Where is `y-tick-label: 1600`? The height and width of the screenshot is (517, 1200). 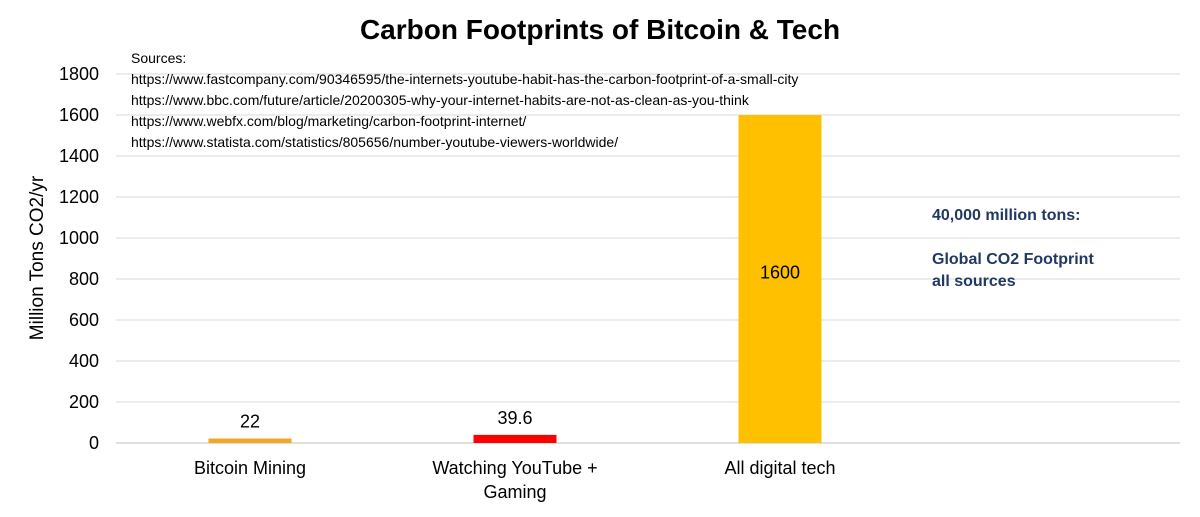
y-tick-label: 1600 is located at coordinates (79, 115).